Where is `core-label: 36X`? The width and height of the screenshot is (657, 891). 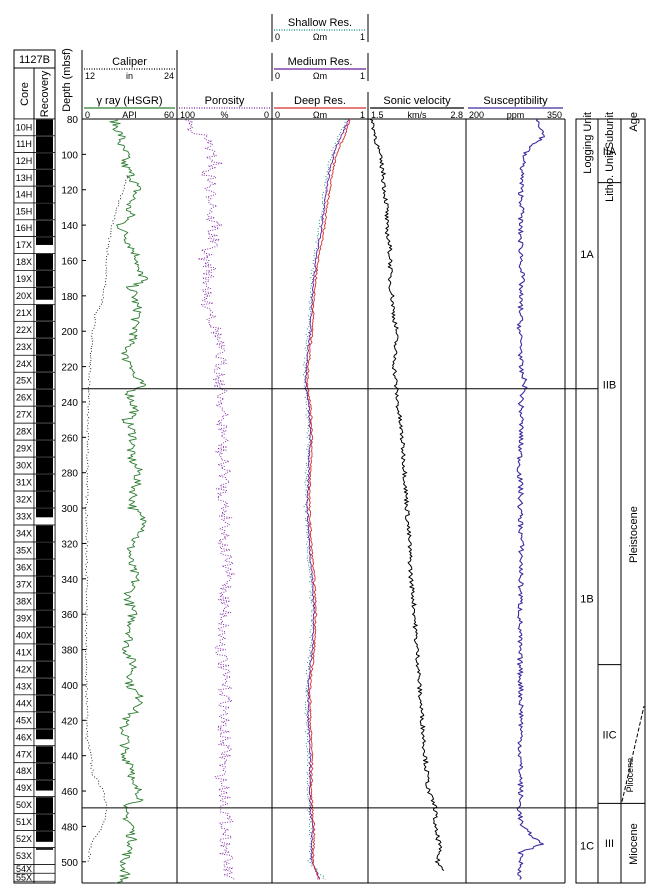
core-label: 36X is located at coordinates (24, 567).